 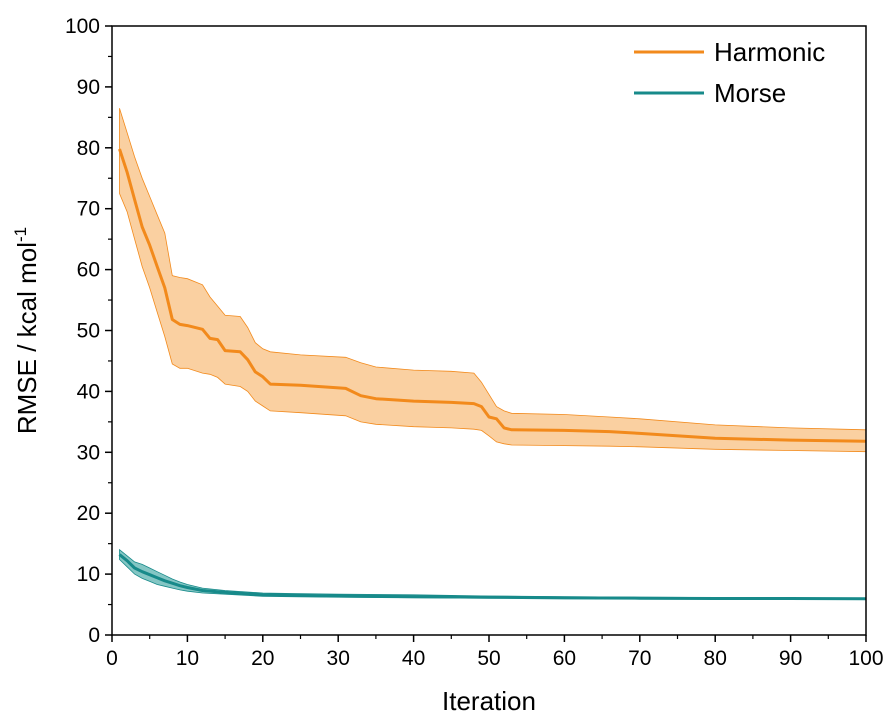 What do you see at coordinates (88, 452) in the screenshot?
I see `y-tick-label: 30` at bounding box center [88, 452].